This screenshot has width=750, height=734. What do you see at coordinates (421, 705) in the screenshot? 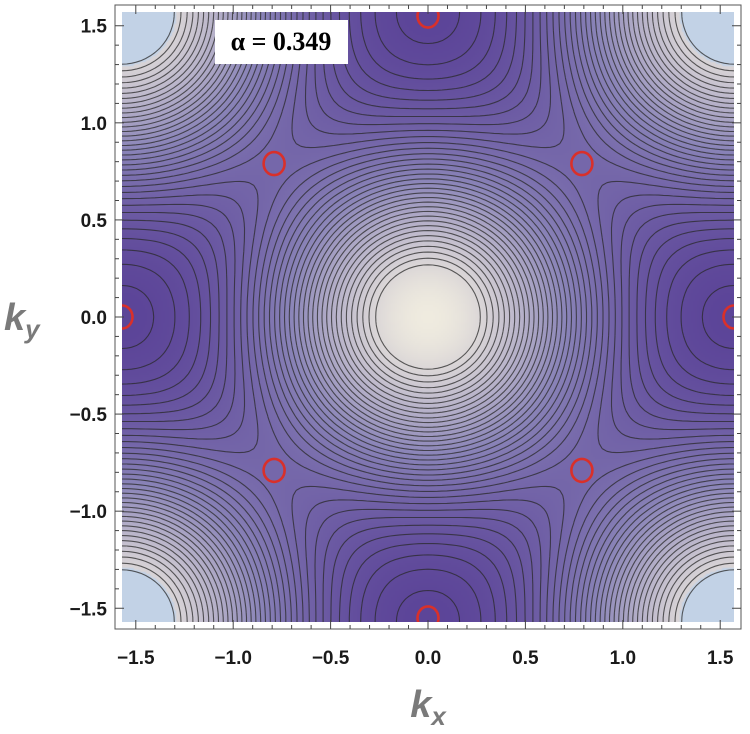
I see `x-axis-title-main: k` at bounding box center [421, 705].